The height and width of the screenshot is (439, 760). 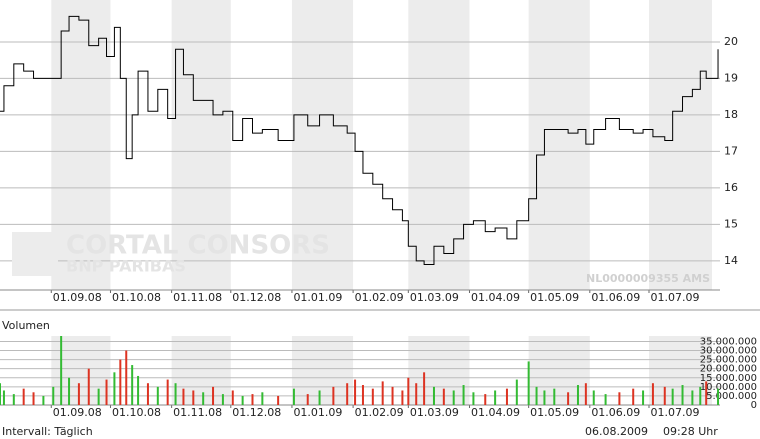 What do you see at coordinates (728, 369) in the screenshot?
I see `y-tick-label: 20.000.000` at bounding box center [728, 369].